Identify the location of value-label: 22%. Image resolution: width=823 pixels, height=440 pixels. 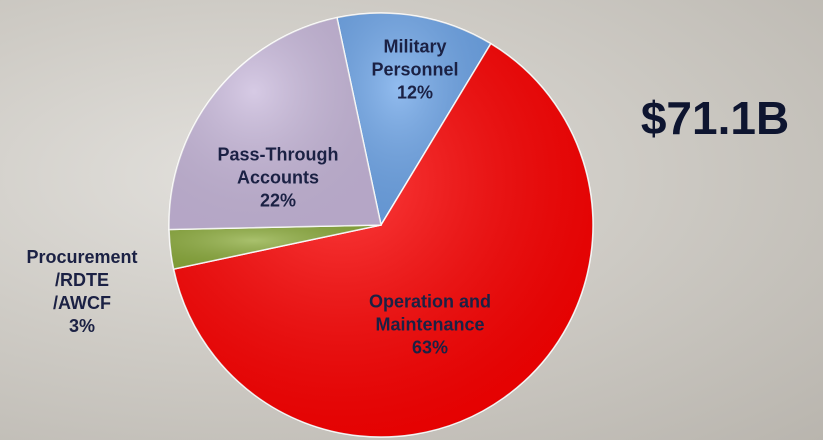
(278, 200).